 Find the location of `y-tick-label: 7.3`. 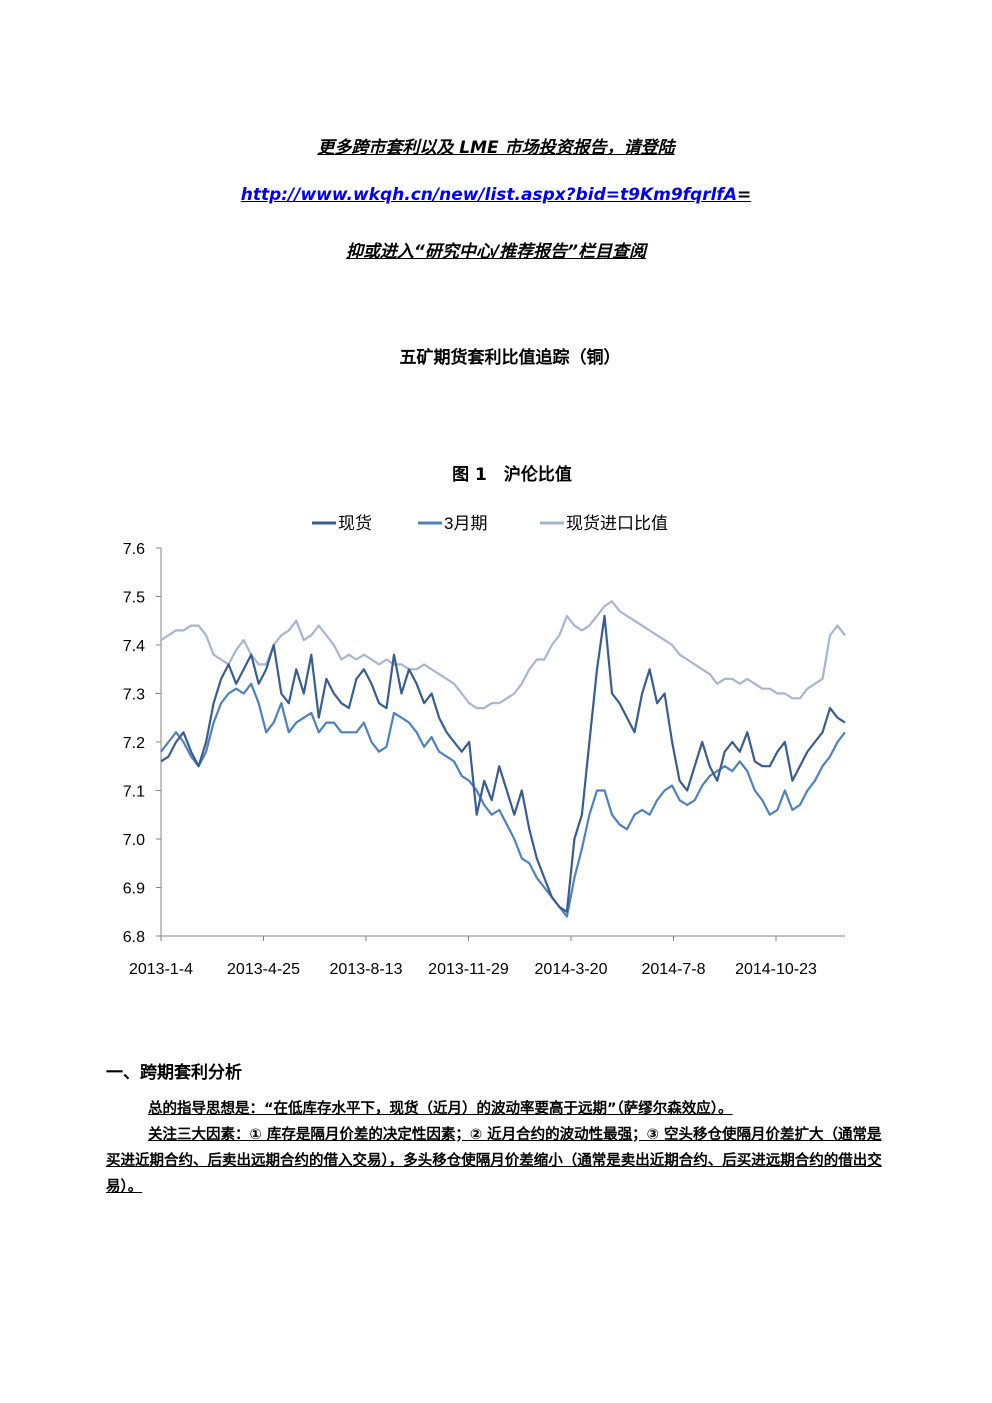

y-tick-label: 7.3 is located at coordinates (134, 695).